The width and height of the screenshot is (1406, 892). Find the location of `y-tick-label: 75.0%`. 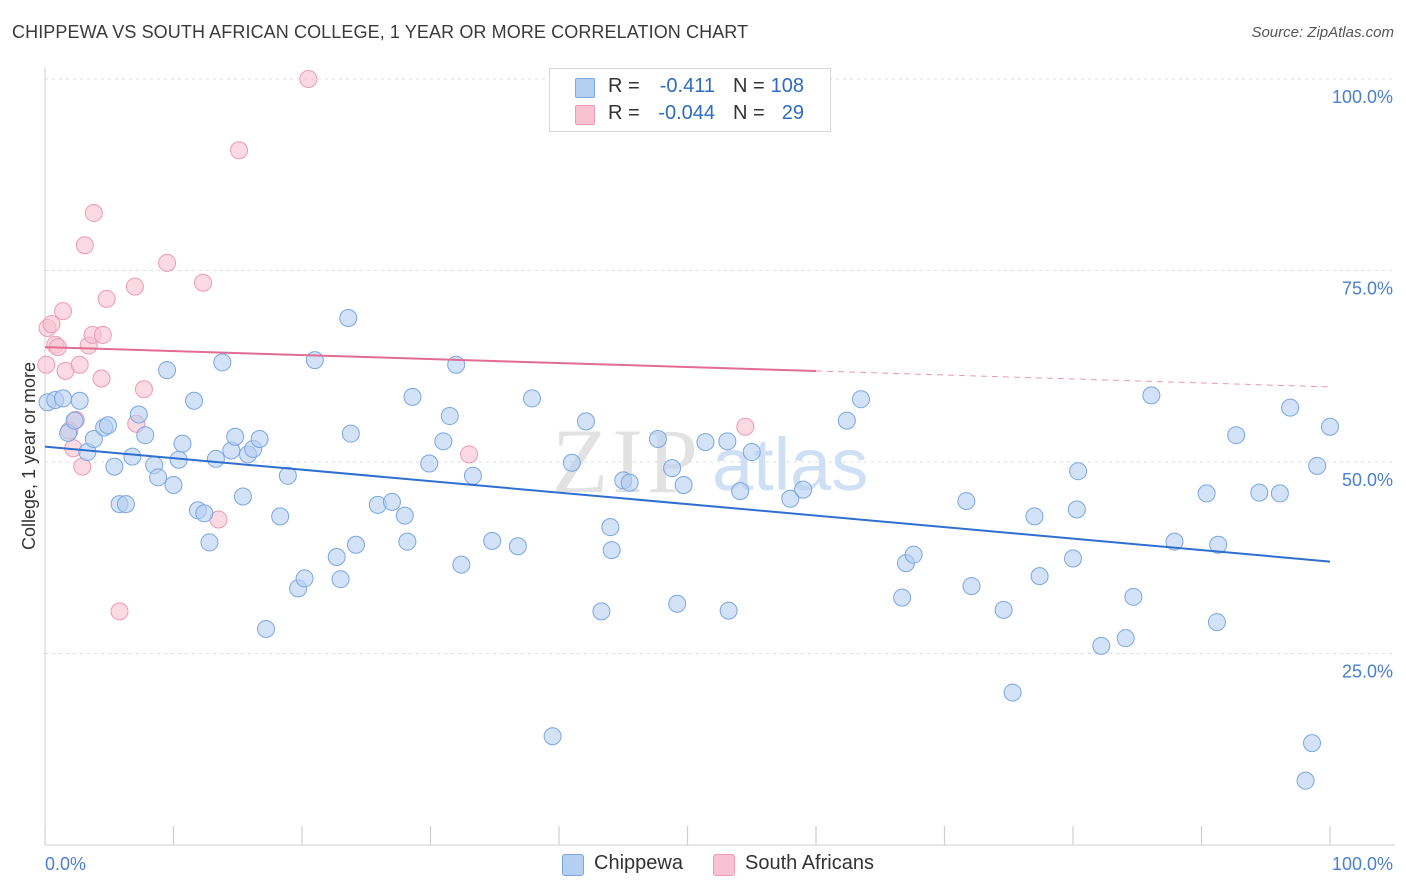

y-tick-label: 75.0% is located at coordinates (1367, 289).